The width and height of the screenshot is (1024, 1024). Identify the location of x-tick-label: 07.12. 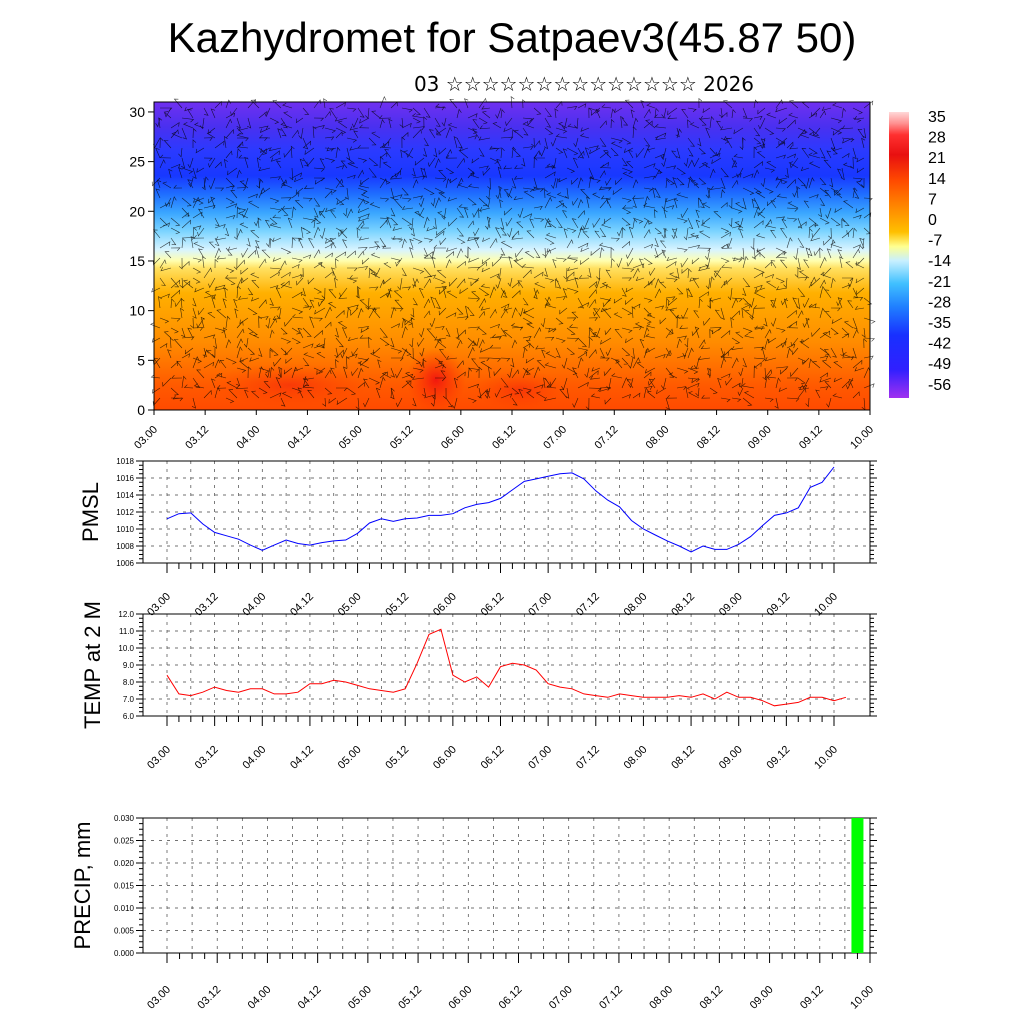
(588, 758).